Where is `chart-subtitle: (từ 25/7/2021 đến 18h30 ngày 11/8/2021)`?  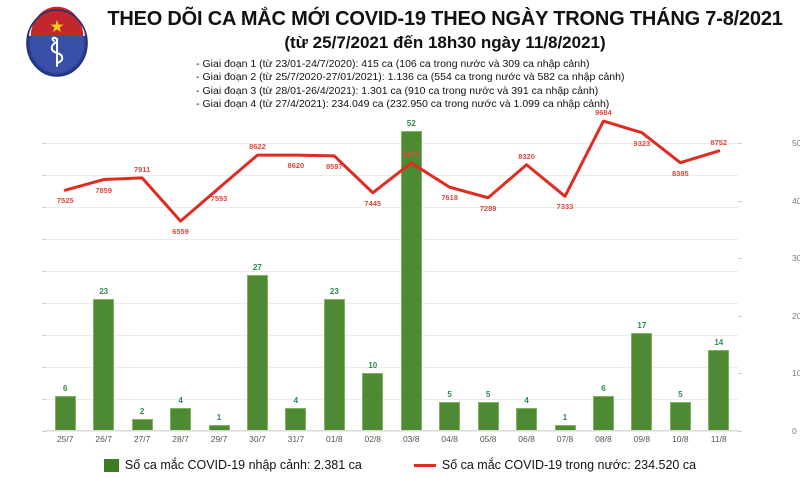 chart-subtitle: (từ 25/7/2021 đến 18h30 ngày 11/8/2021) is located at coordinates (445, 42).